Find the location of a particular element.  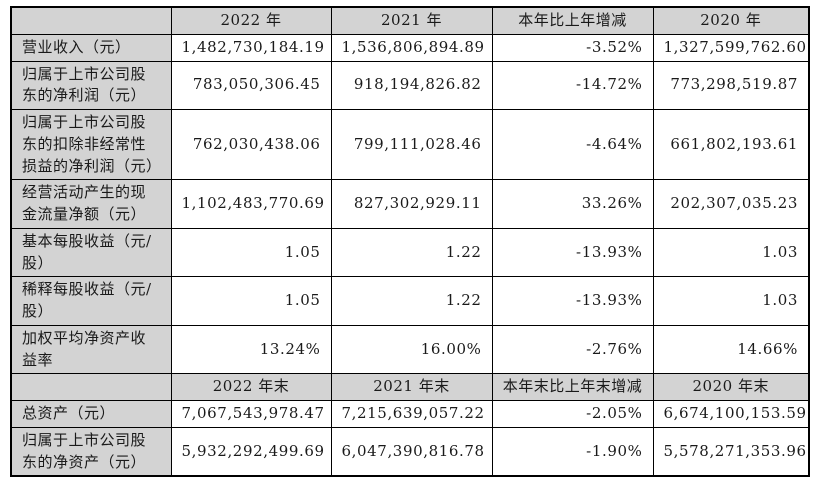

row-weighted-avg-roe: 加权平均净资产收益率 13.24% 16.00% -2.76% 14.66% is located at coordinates (410, 349).